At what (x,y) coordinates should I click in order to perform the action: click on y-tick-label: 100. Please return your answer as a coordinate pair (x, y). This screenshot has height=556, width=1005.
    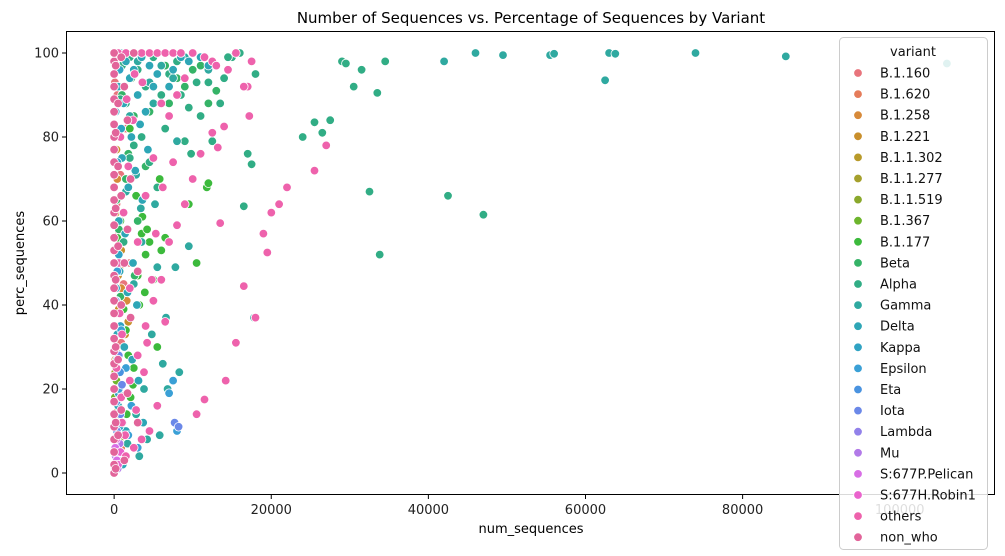
    Looking at the image, I should click on (46, 54).